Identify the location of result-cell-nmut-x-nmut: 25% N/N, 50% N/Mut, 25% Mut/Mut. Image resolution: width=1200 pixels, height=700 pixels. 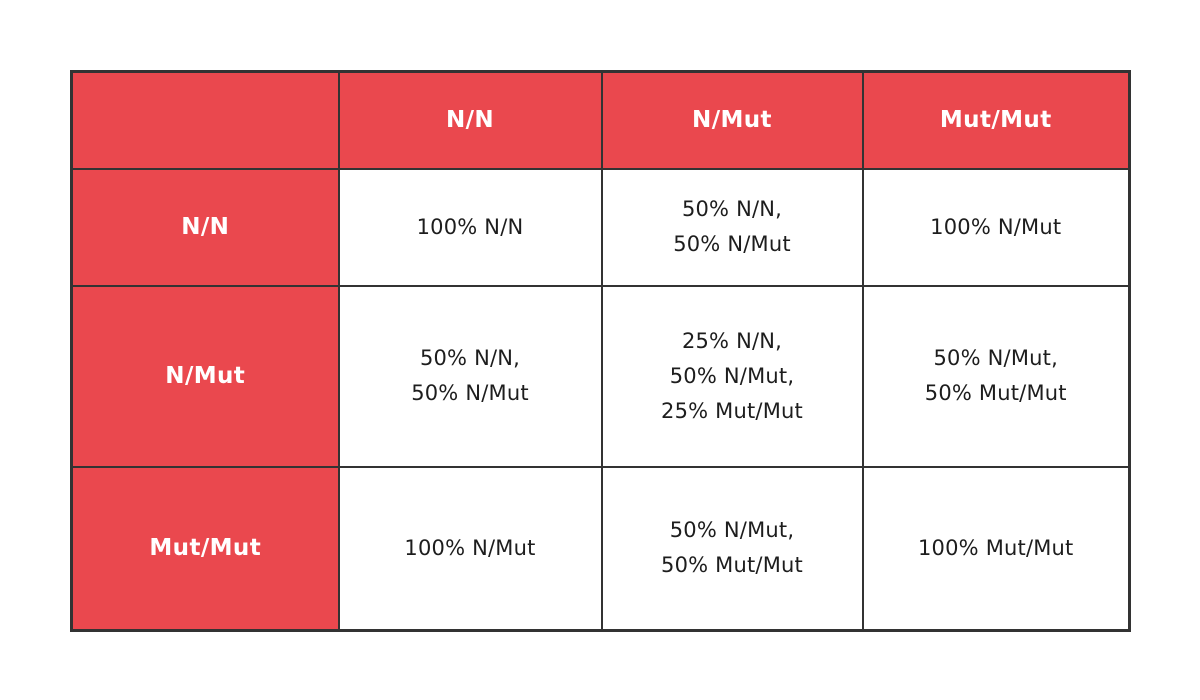
(732, 376).